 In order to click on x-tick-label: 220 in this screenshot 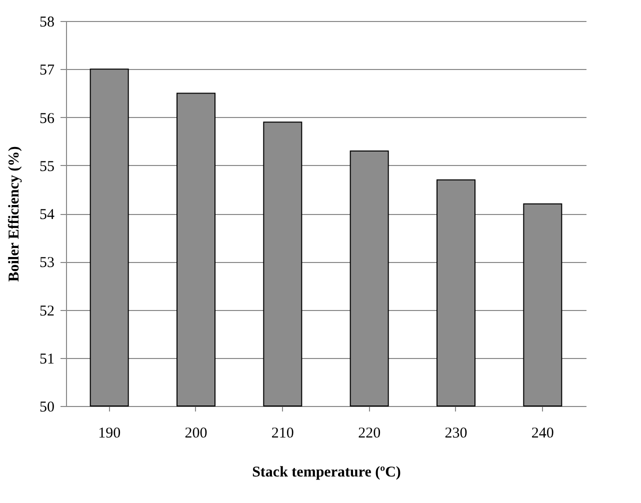, I will do `click(369, 434)`.